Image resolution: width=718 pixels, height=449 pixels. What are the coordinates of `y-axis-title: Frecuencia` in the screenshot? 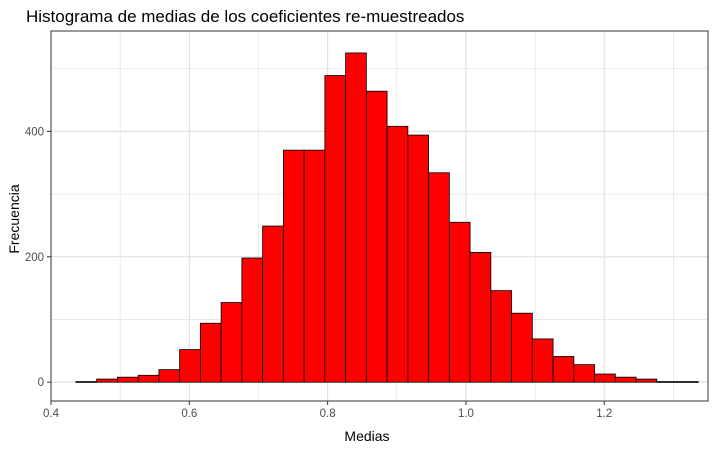 It's located at (14, 218).